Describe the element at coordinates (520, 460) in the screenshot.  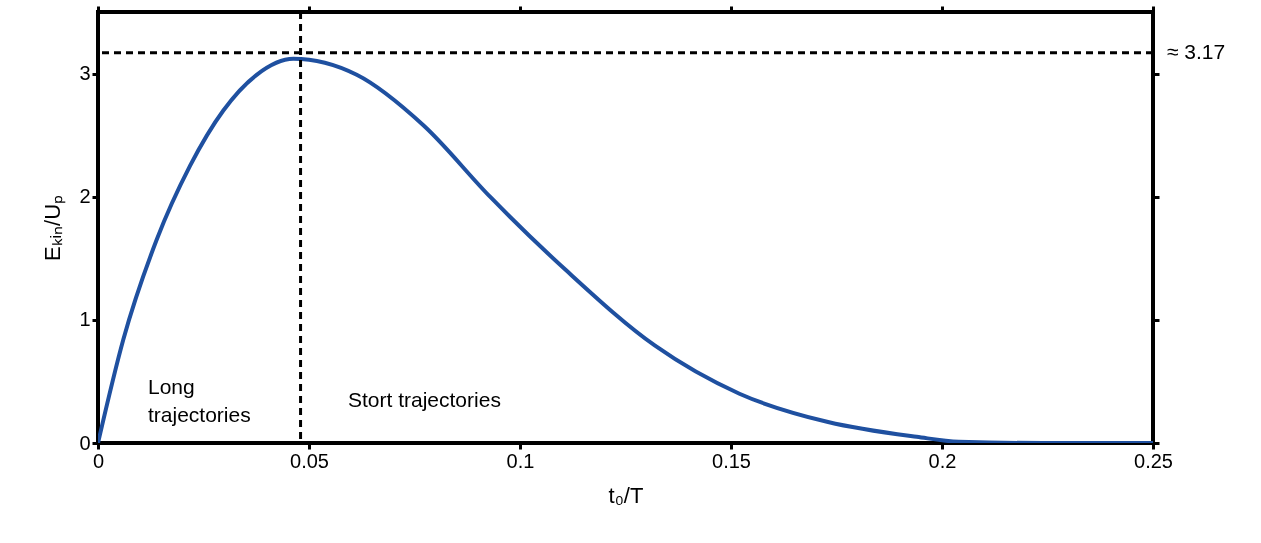
I see `x-tick-label: 0.1` at that location.